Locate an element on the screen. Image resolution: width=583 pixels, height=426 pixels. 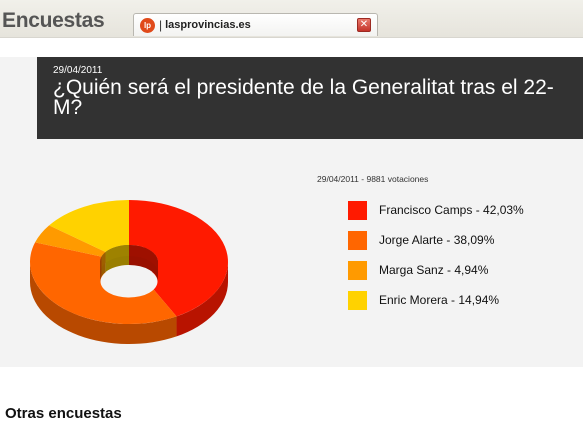
donut-hole is located at coordinates (129, 281).